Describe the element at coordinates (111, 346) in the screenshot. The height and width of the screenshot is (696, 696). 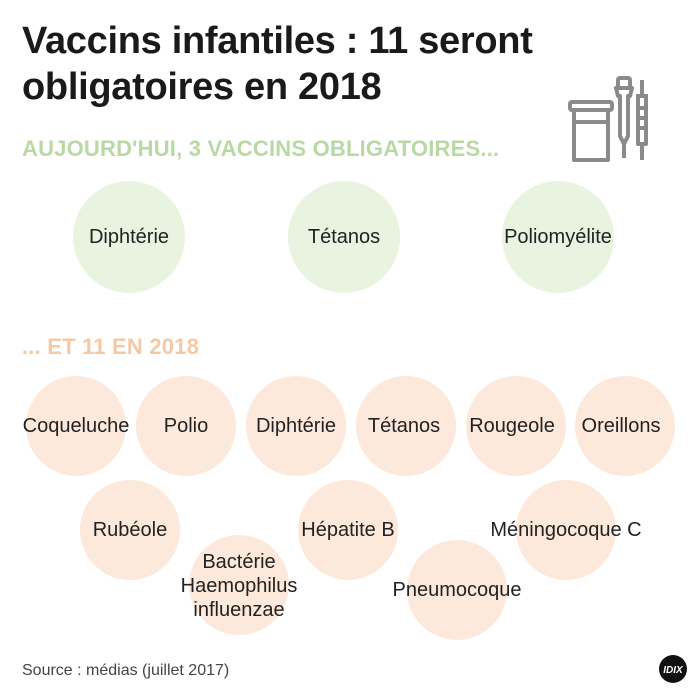
I see `future-heading: ... ET 11 EN 2018` at that location.